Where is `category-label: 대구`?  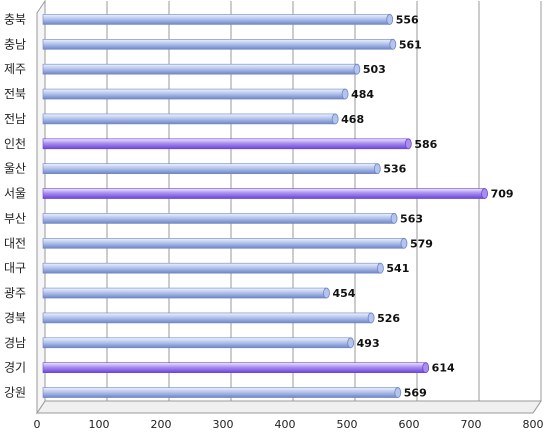
category-label: 대구 is located at coordinates (15, 268).